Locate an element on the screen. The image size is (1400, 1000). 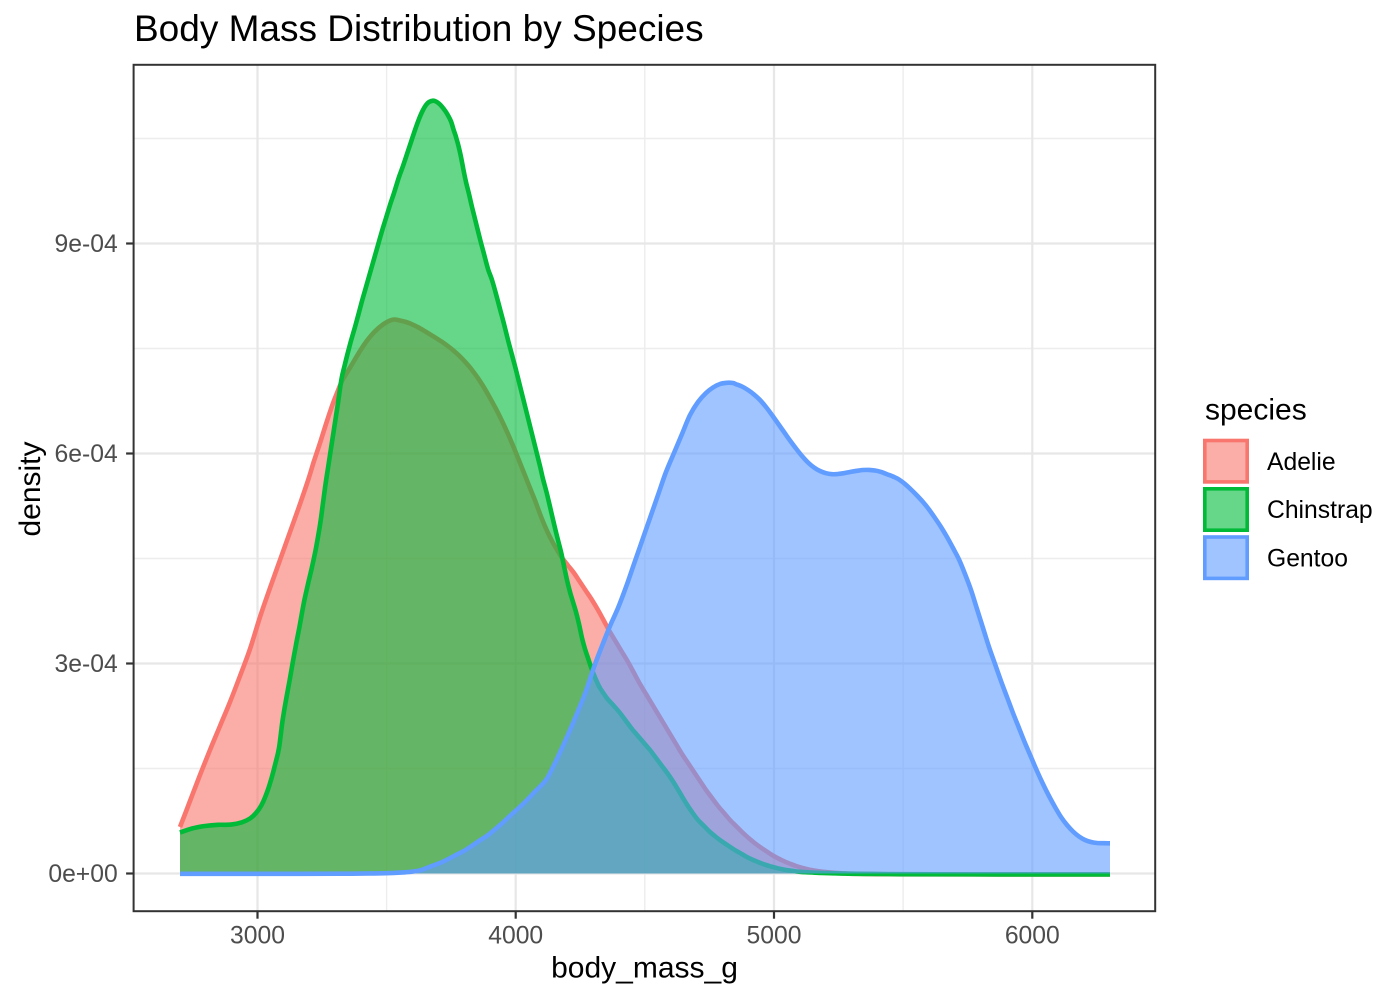
svg-text: 3e-04 is located at coordinates (86, 664).